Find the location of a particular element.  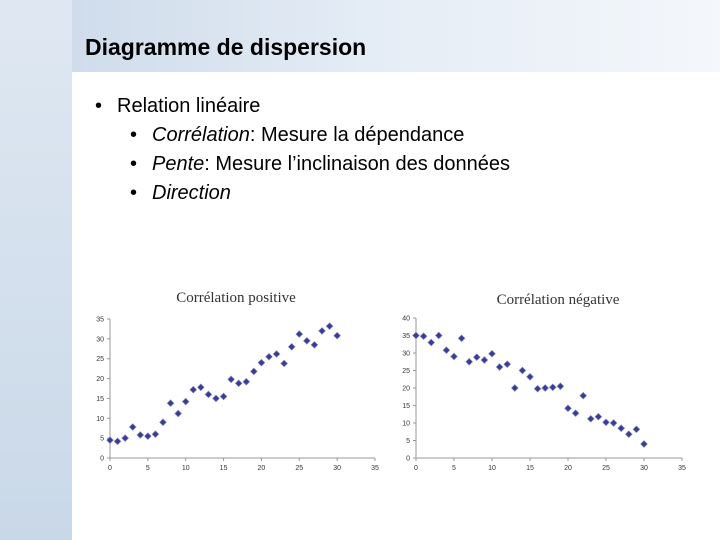

sub-bullet-term: Direction is located at coordinates (191, 193).